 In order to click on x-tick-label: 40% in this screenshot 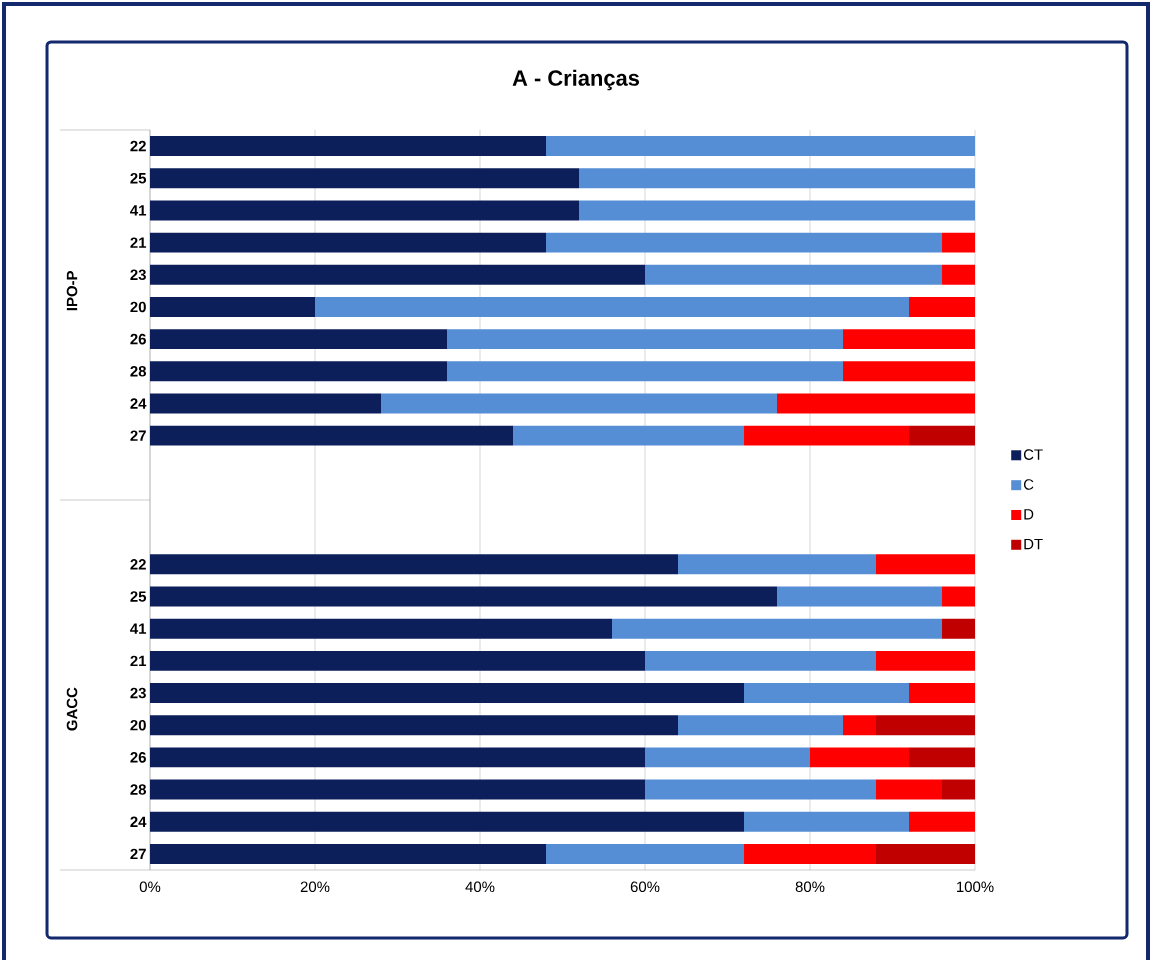, I will do `click(480, 887)`.